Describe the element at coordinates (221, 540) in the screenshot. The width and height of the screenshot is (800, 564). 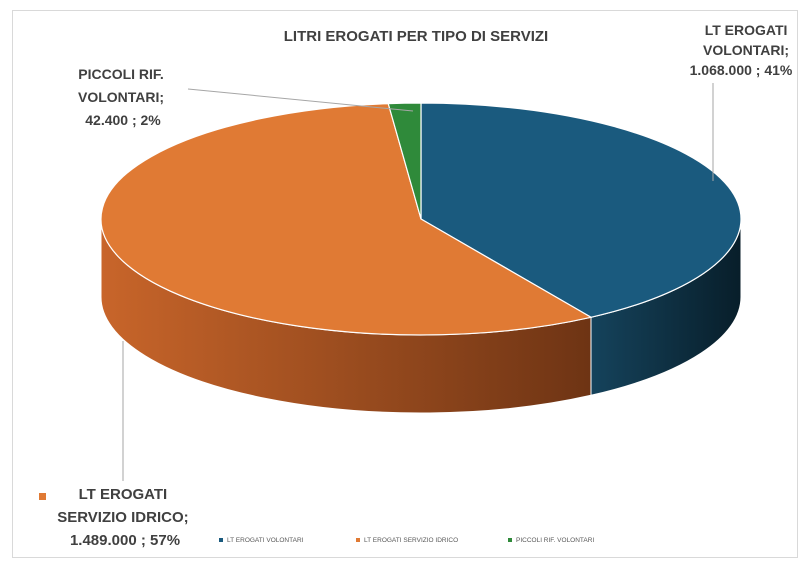
I see `legend-marker-volontari` at that location.